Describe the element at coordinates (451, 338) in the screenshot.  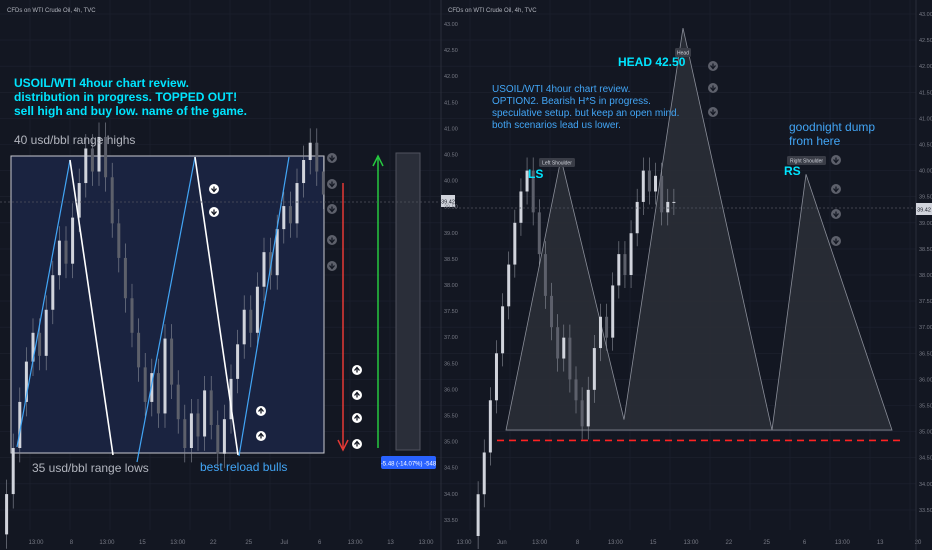
I see `mid-price-tick-label: 37.00` at that location.